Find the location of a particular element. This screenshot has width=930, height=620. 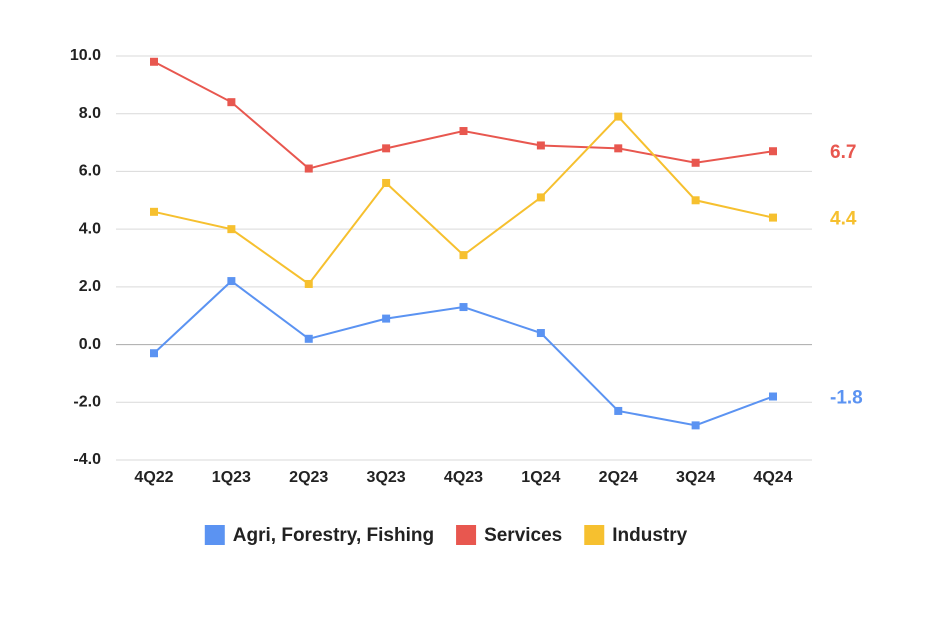

value-label: -1.8 is located at coordinates (846, 398).